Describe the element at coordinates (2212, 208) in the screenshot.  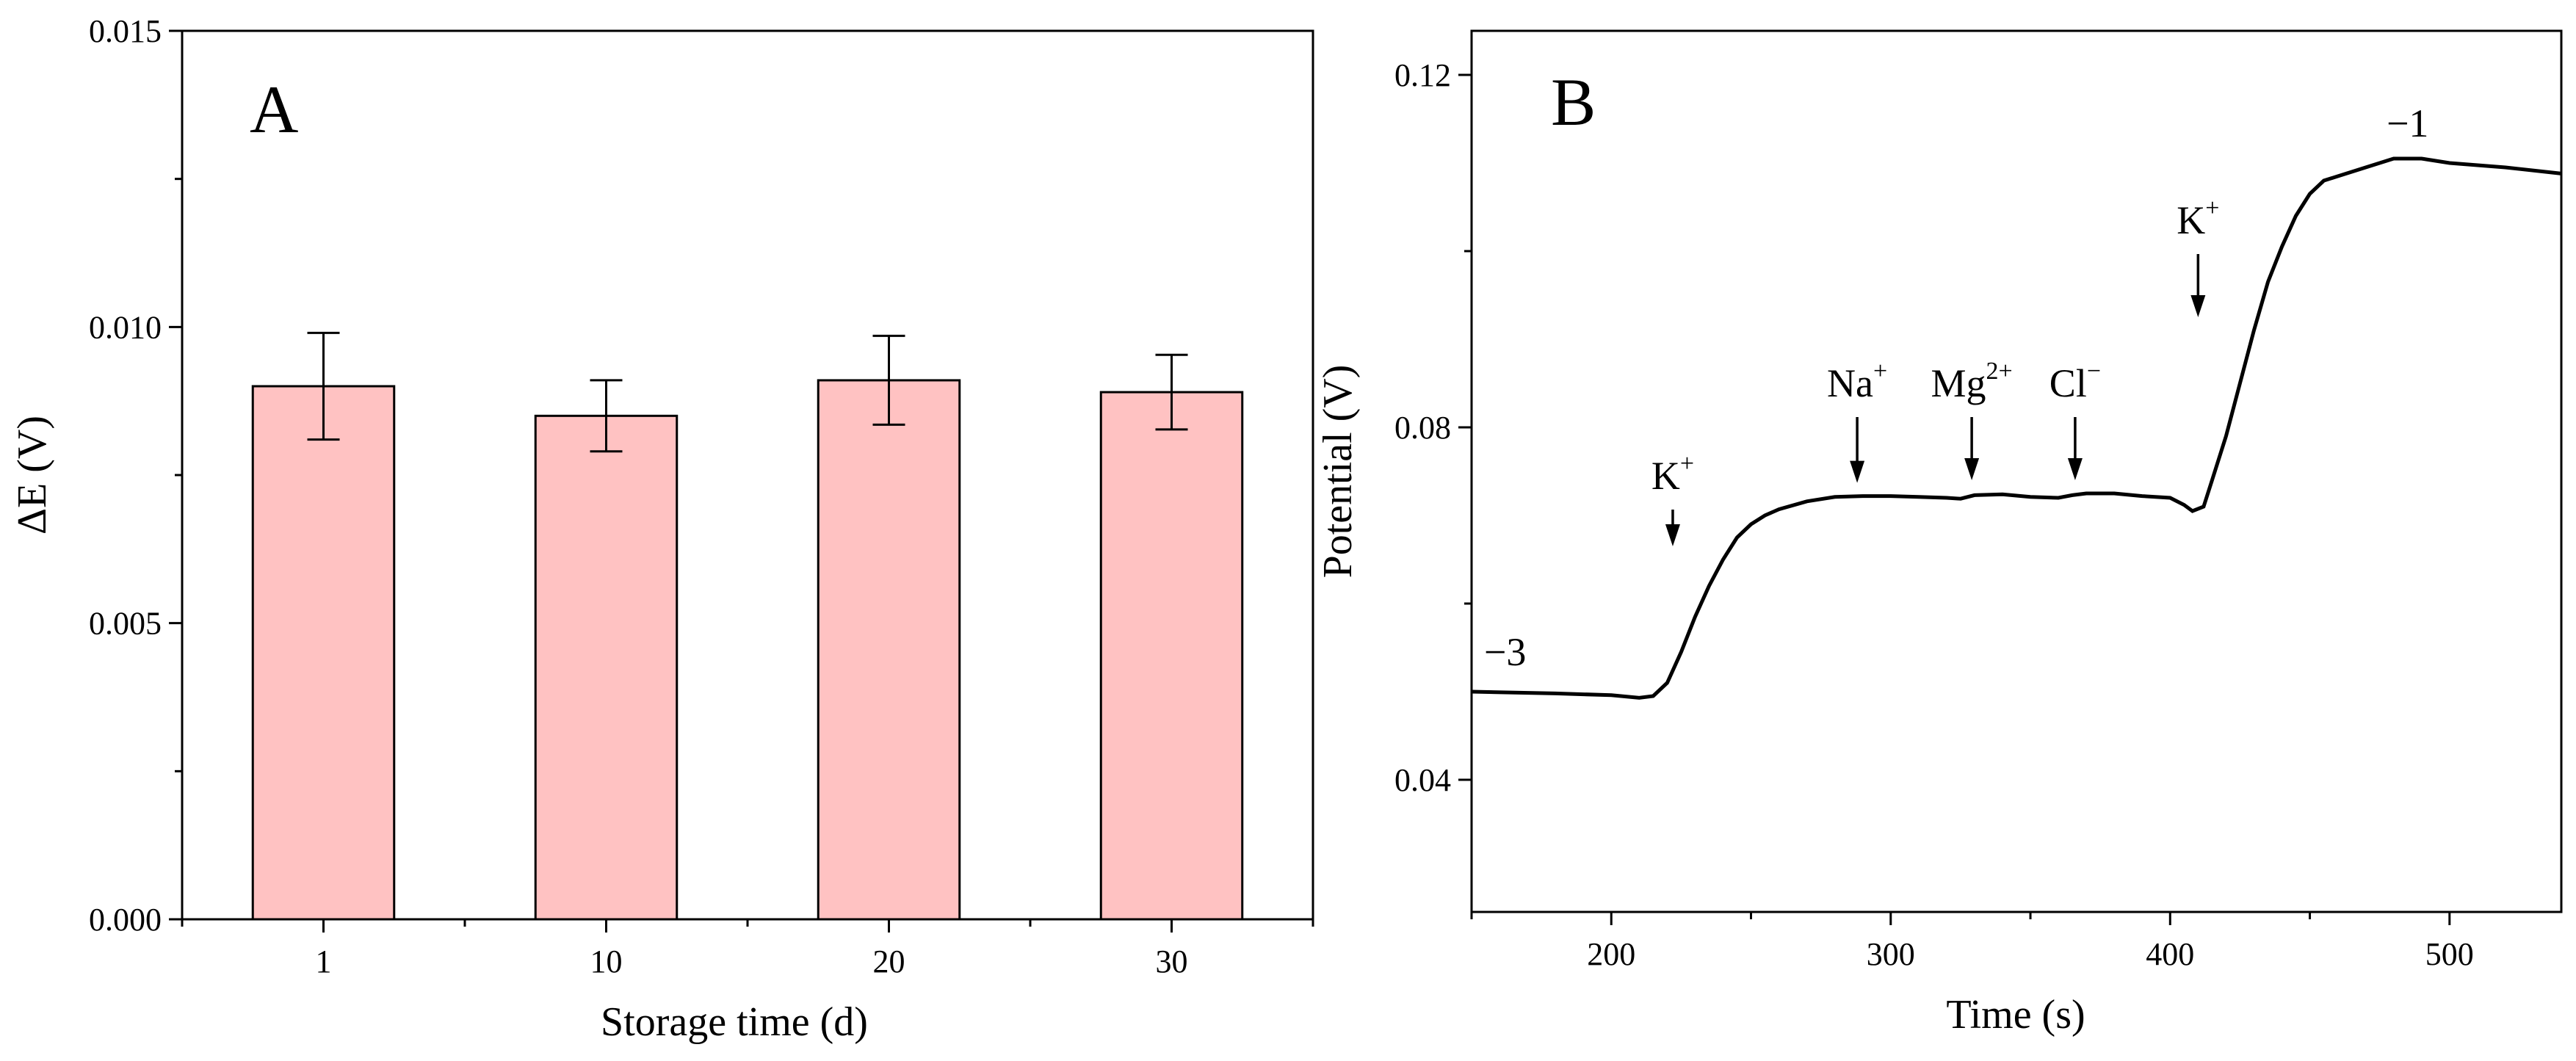
I see `panel-b-annotation-k2-sup: +` at that location.